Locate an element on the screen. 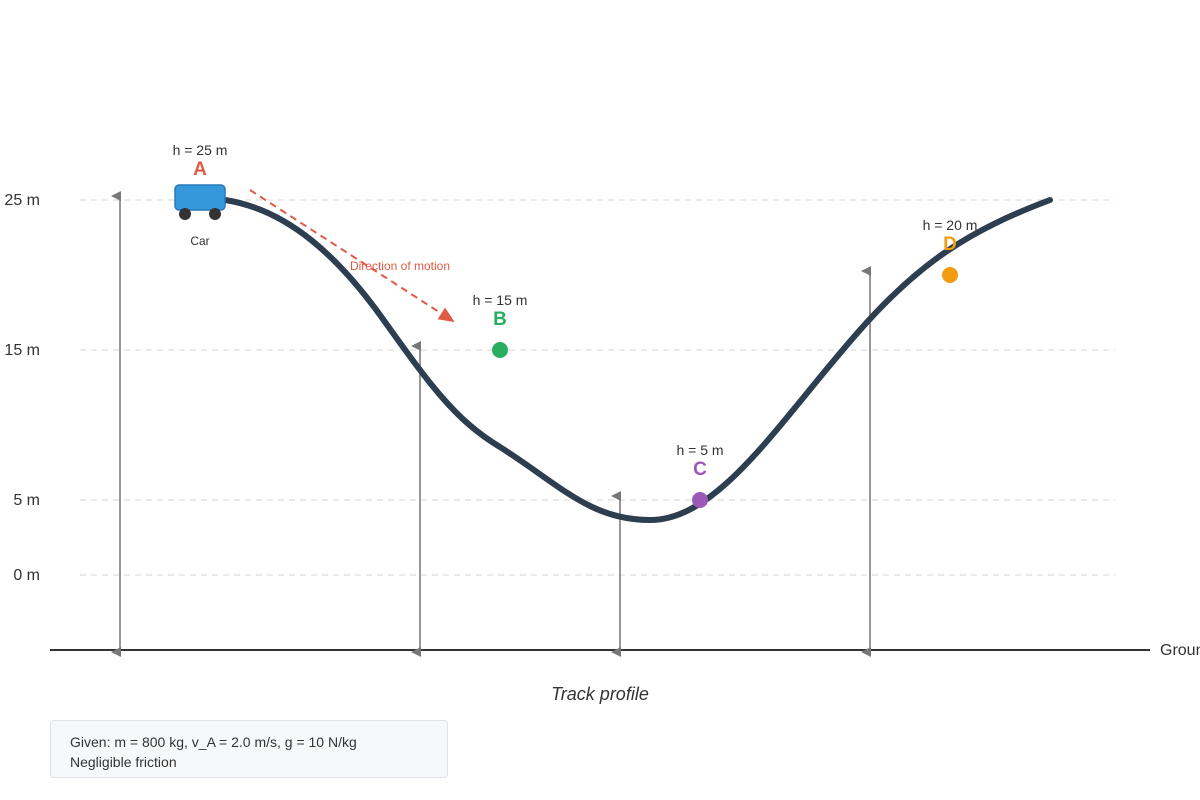 The height and width of the screenshot is (800, 1200). height-label-0m: 0 m is located at coordinates (26, 575).